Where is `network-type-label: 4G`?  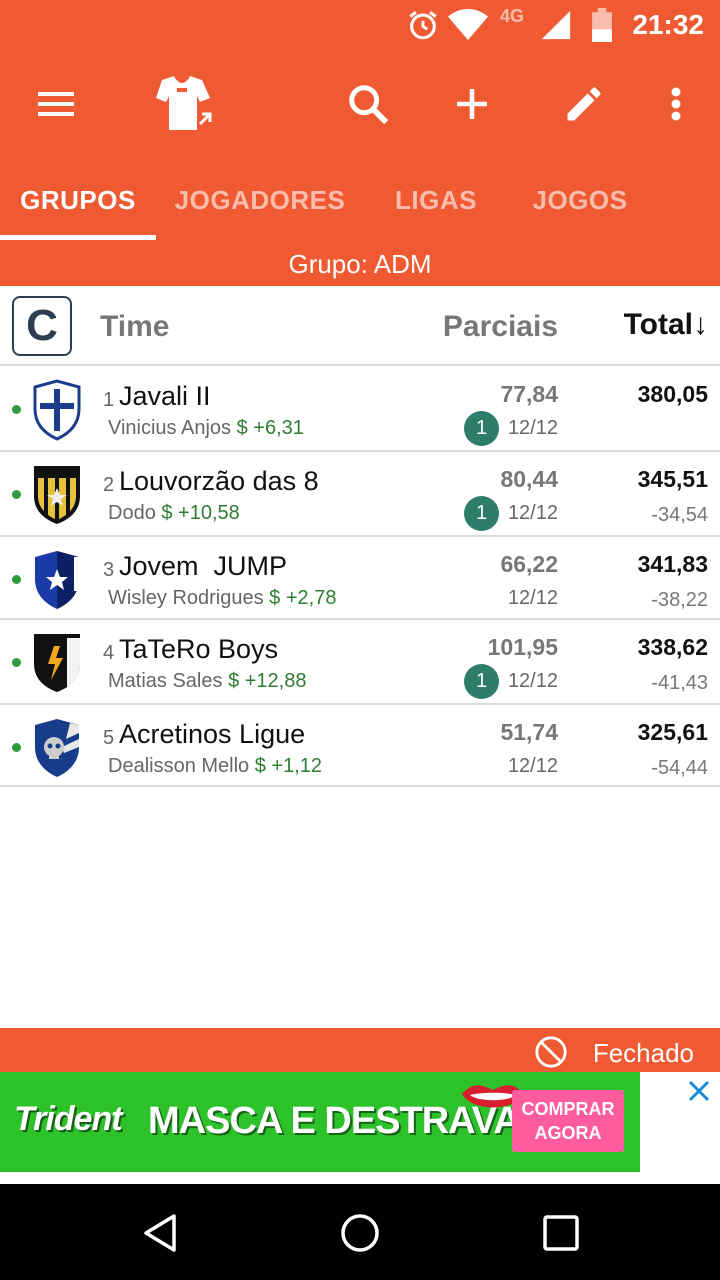 network-type-label: 4G is located at coordinates (512, 16).